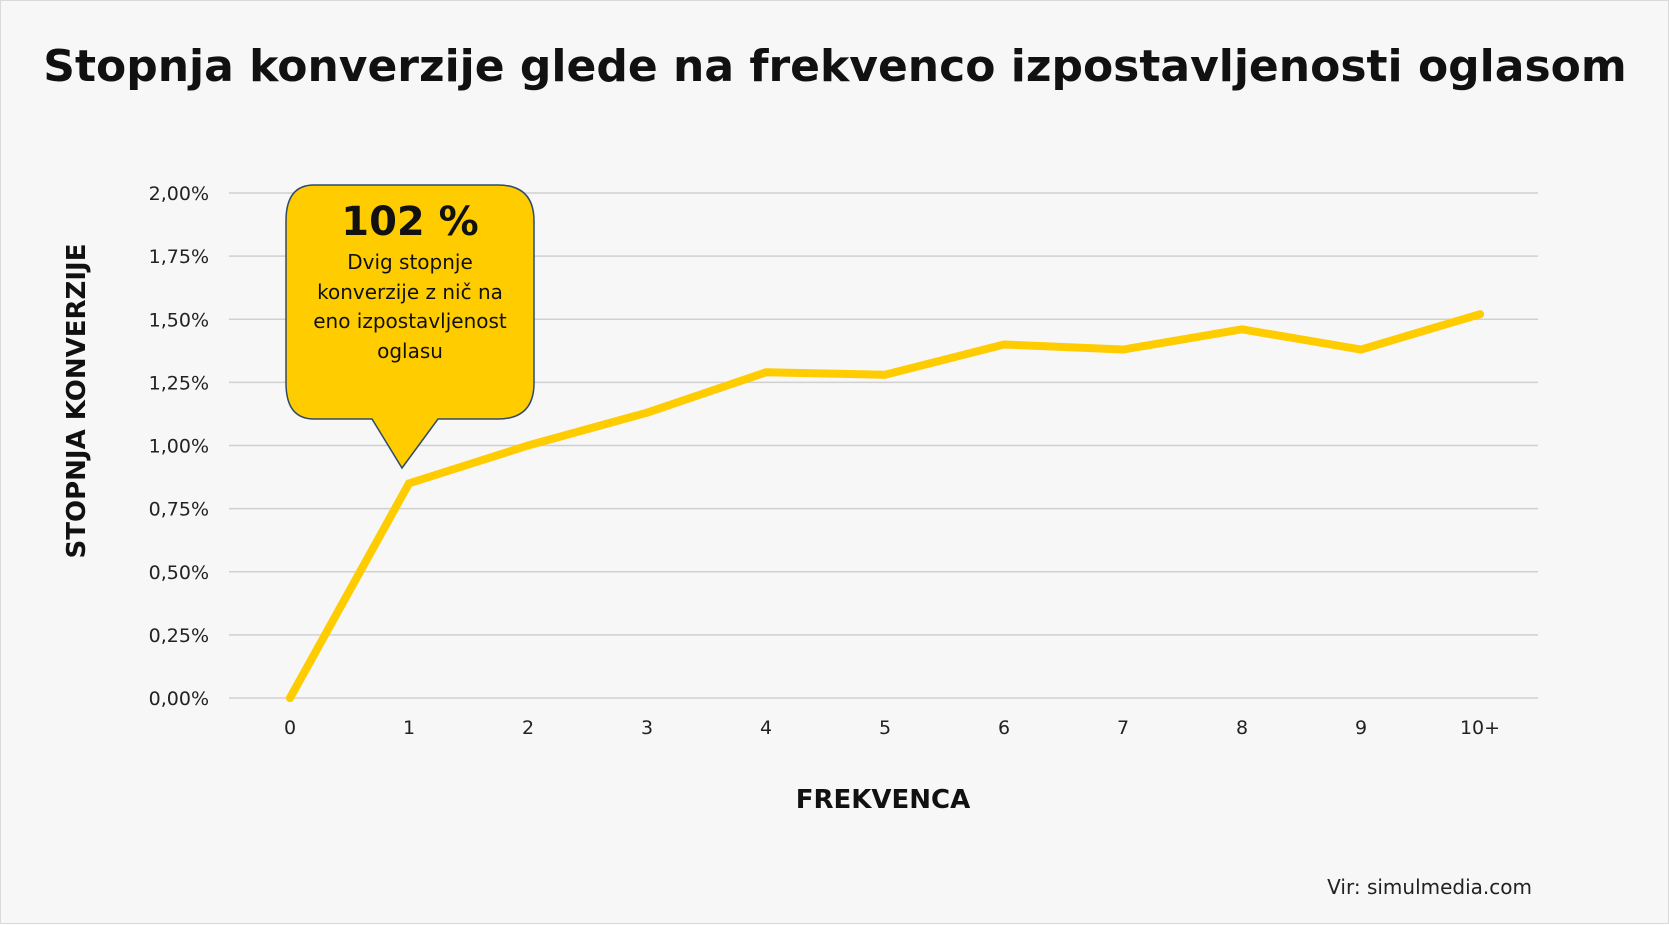 Image resolution: width=1669 pixels, height=925 pixels. Describe the element at coordinates (1242, 728) in the screenshot. I see `x-tick-label: 8` at that location.